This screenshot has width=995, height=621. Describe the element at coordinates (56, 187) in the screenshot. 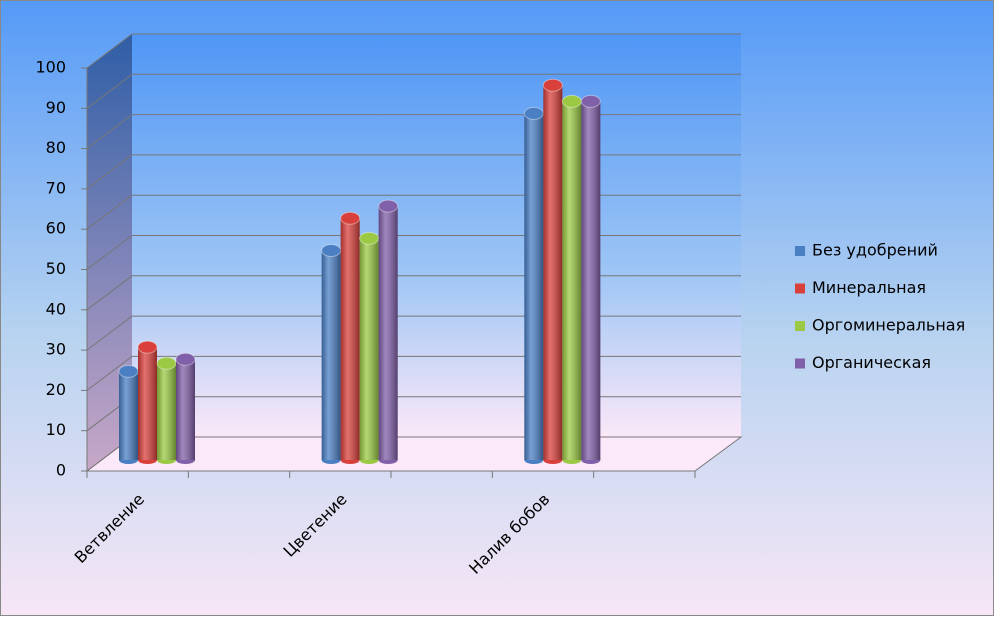

I see `y-tick-label: 70` at that location.